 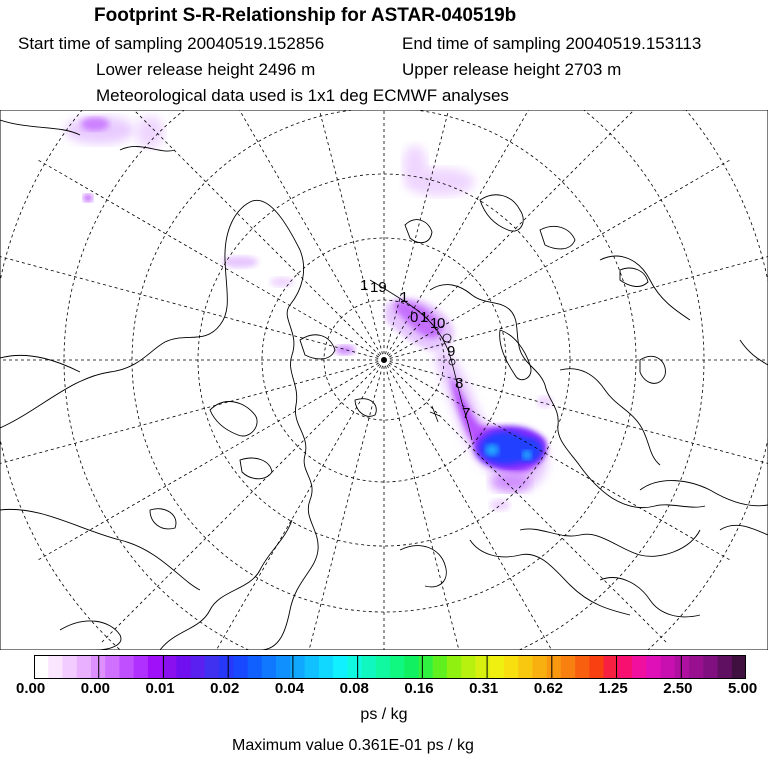 What do you see at coordinates (451, 351) in the screenshot?
I see `trajectory-label: 9` at bounding box center [451, 351].